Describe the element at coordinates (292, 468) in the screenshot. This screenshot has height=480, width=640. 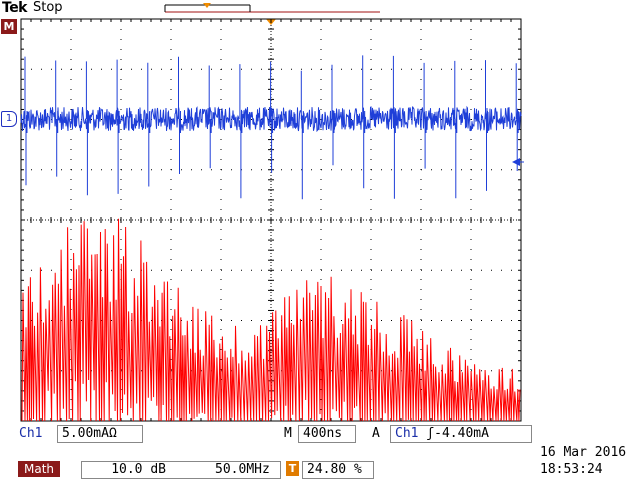
I see `trigger-t-icon: T` at that location.